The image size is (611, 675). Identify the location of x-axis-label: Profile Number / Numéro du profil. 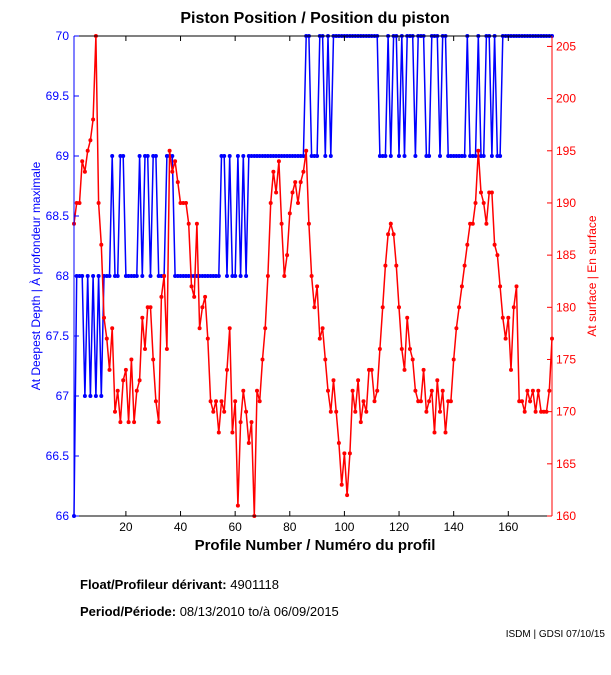
(315, 545).